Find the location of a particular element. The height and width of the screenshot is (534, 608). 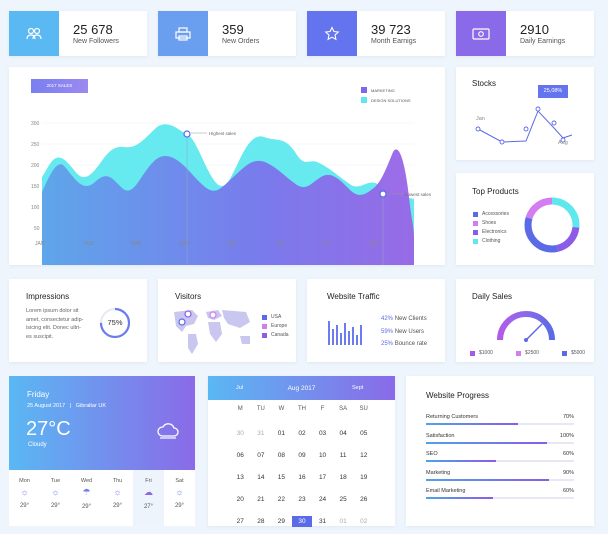

calendar-day: 20 is located at coordinates (240, 499).